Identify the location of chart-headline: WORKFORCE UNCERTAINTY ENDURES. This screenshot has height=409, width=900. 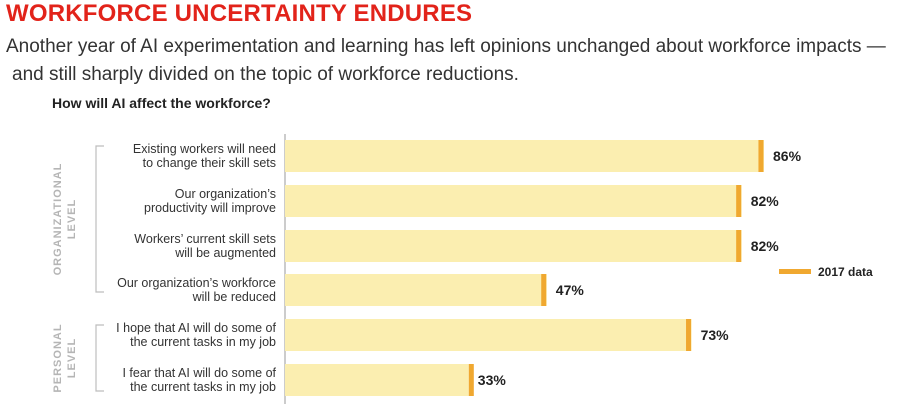
(239, 13).